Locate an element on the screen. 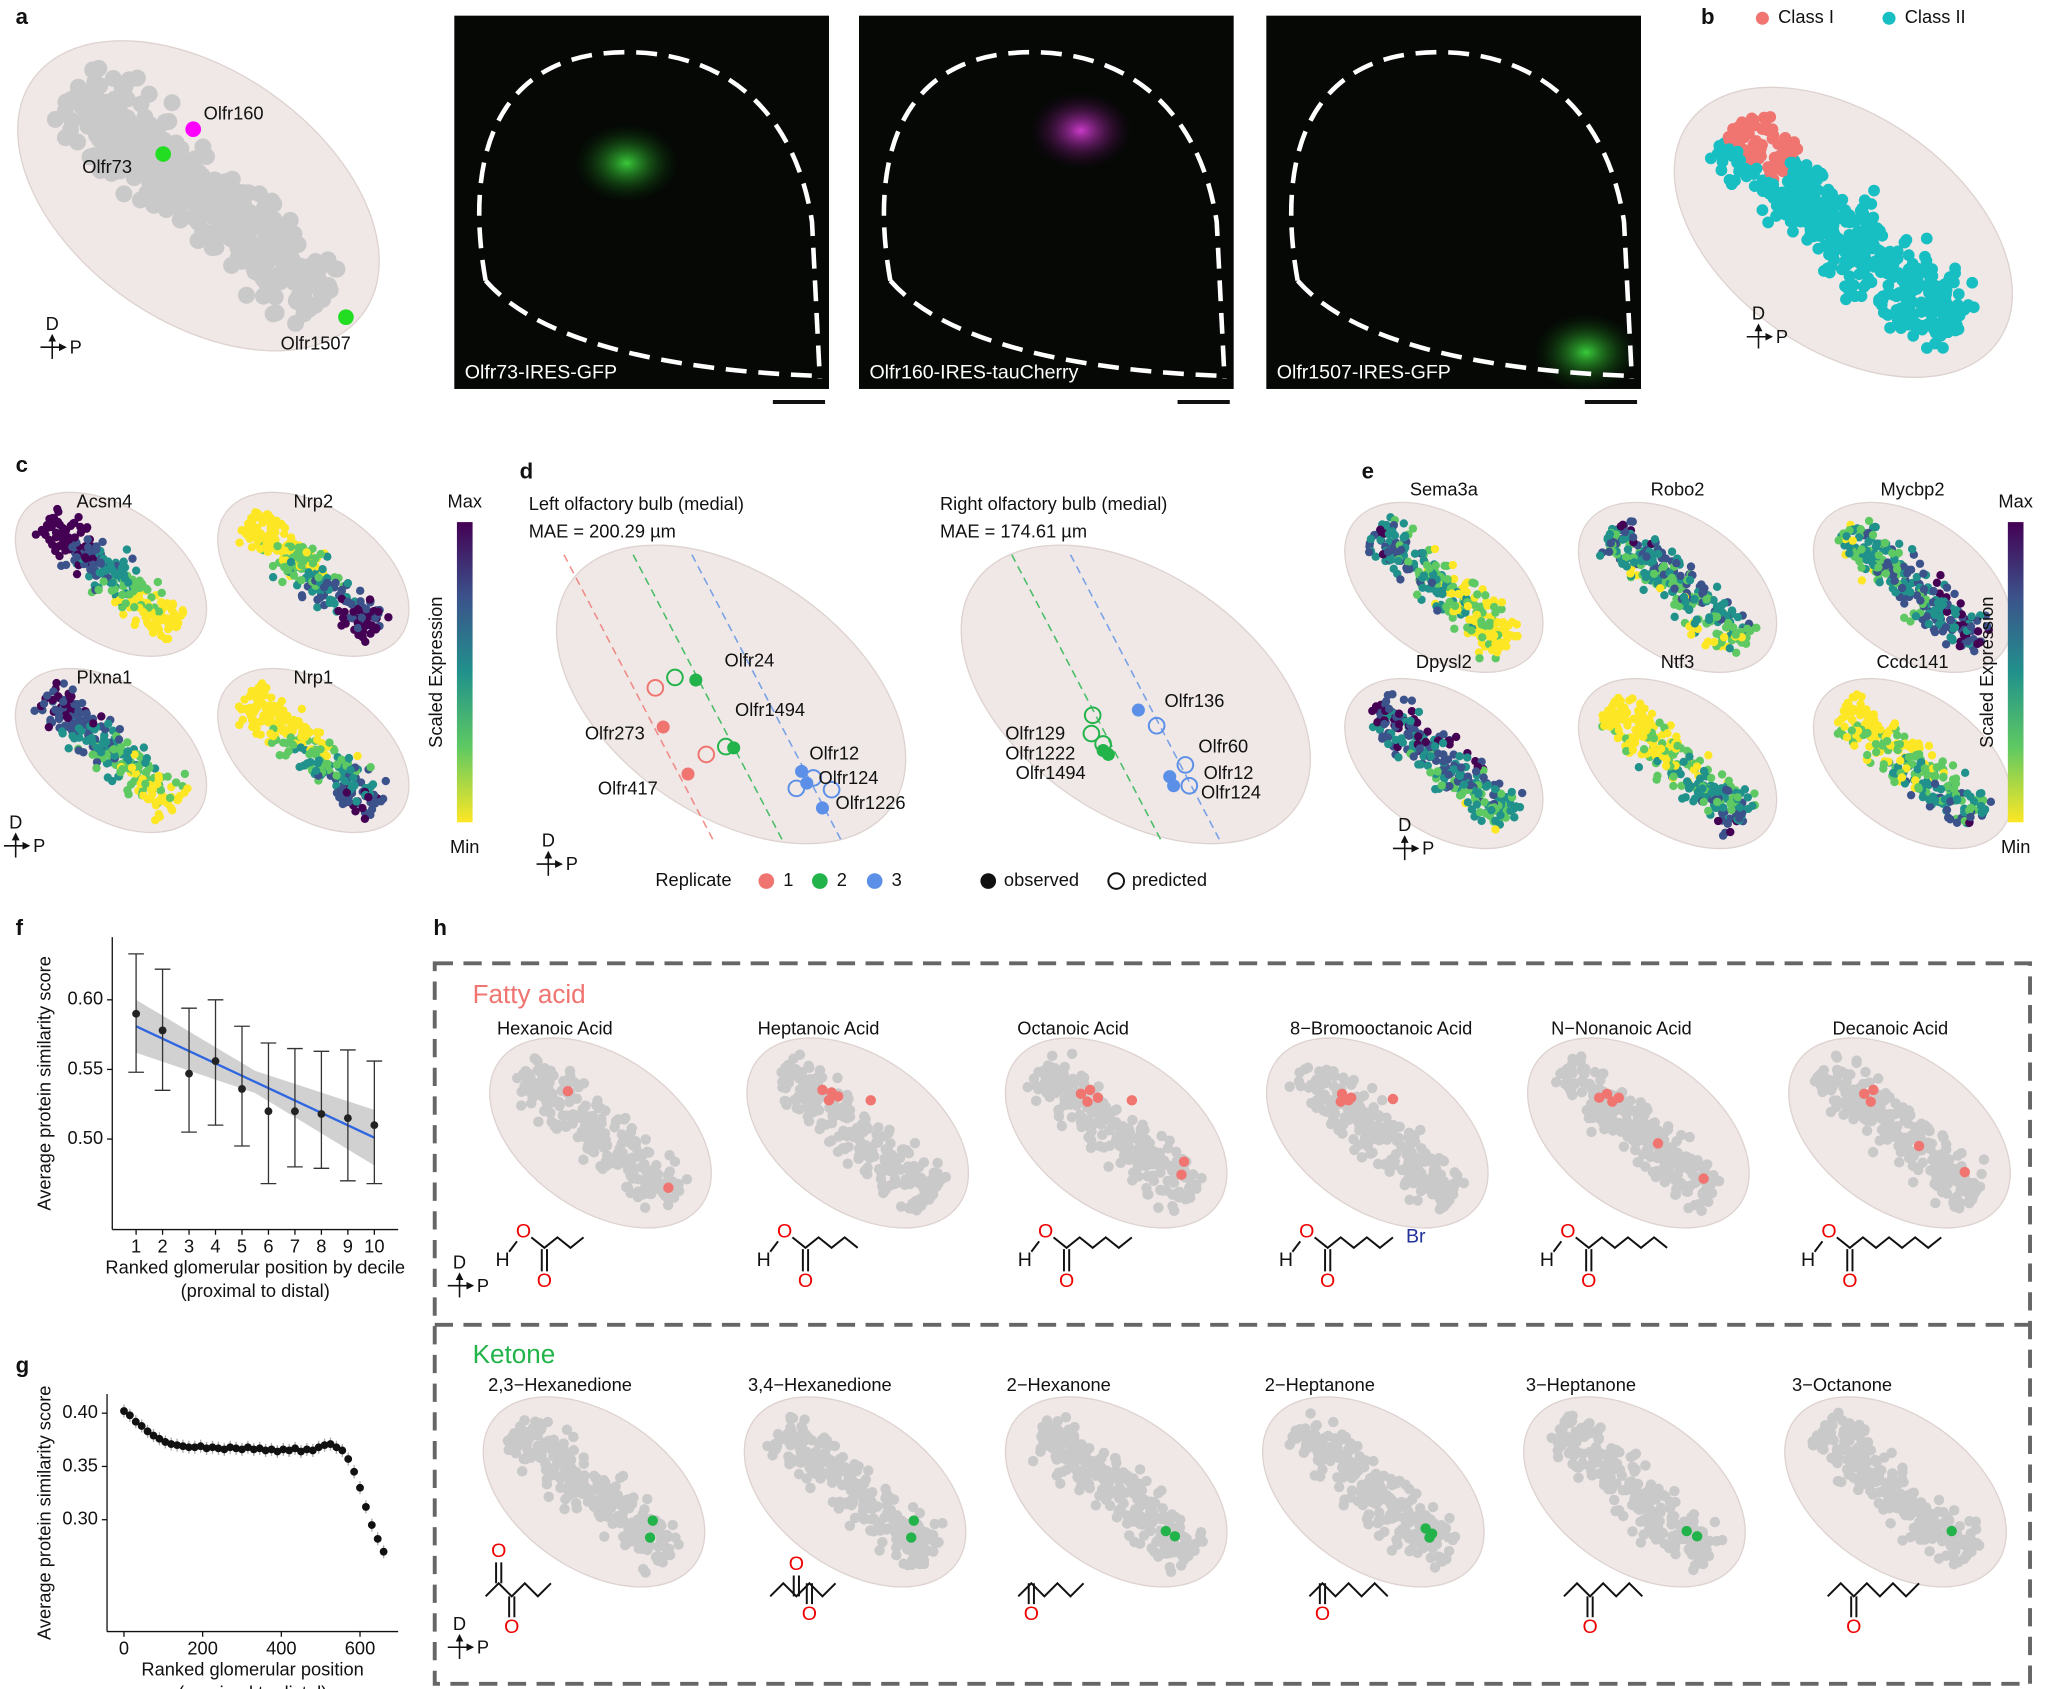 The width and height of the screenshot is (2047, 1689). y-tick-label: 0.30 is located at coordinates (80, 1518).